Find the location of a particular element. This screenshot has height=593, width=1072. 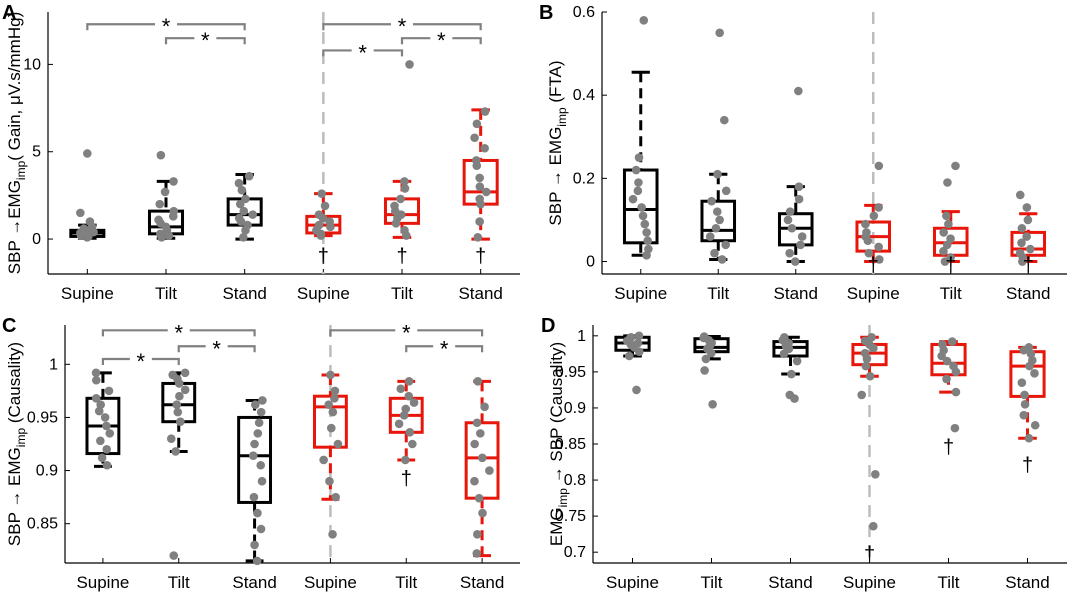

c-y-axis-label: SBP → EMGimp (Causality) is located at coordinates (16, 444).